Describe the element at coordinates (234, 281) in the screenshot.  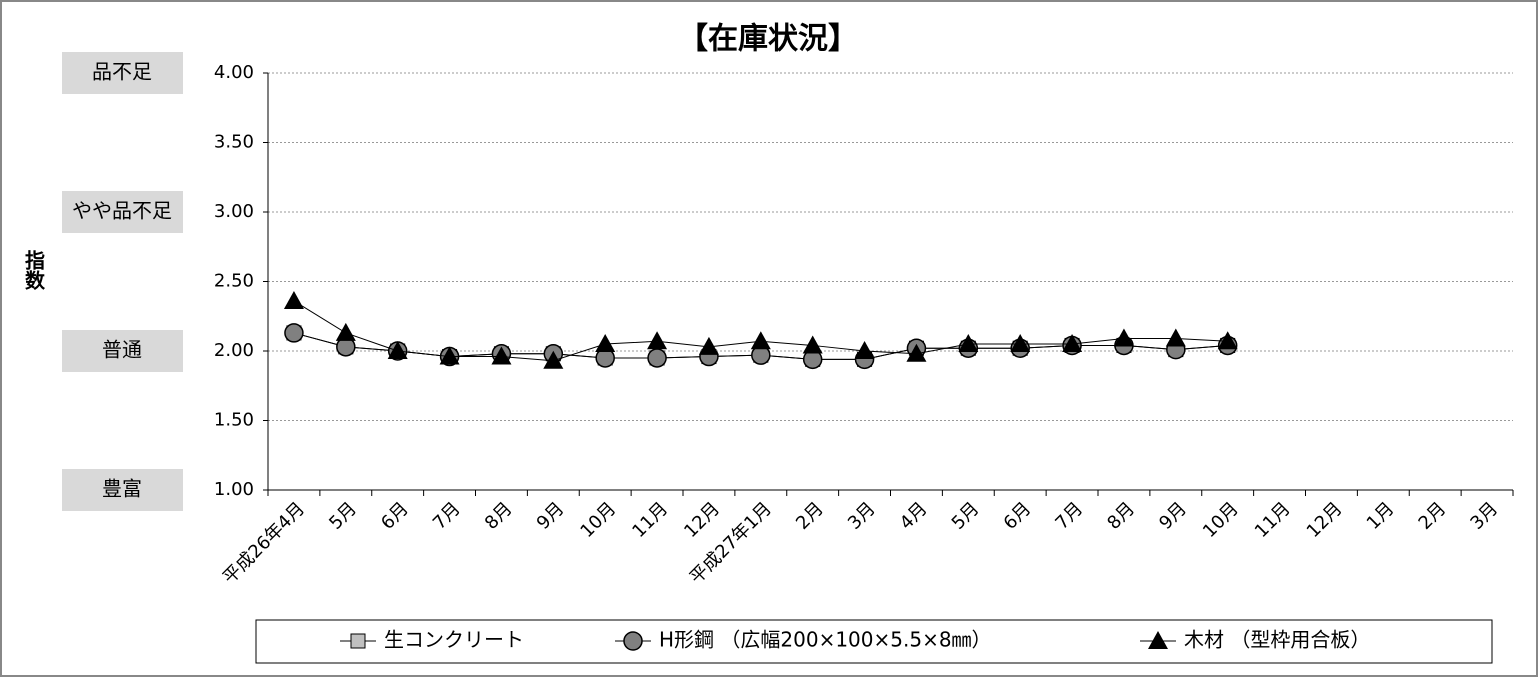
I see `y-tick-label: 2.50` at that location.